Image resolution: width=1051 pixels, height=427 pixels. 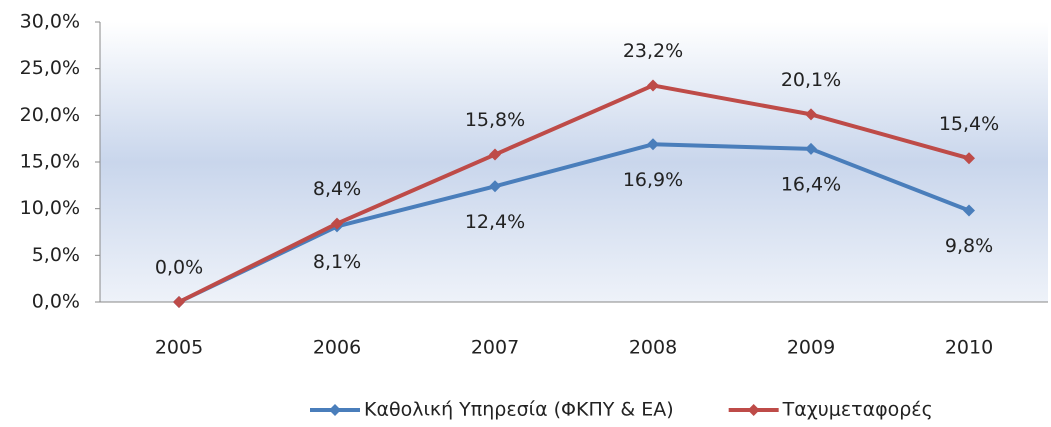 What do you see at coordinates (50, 208) in the screenshot?
I see `y-tick-label: 10,0%` at bounding box center [50, 208].